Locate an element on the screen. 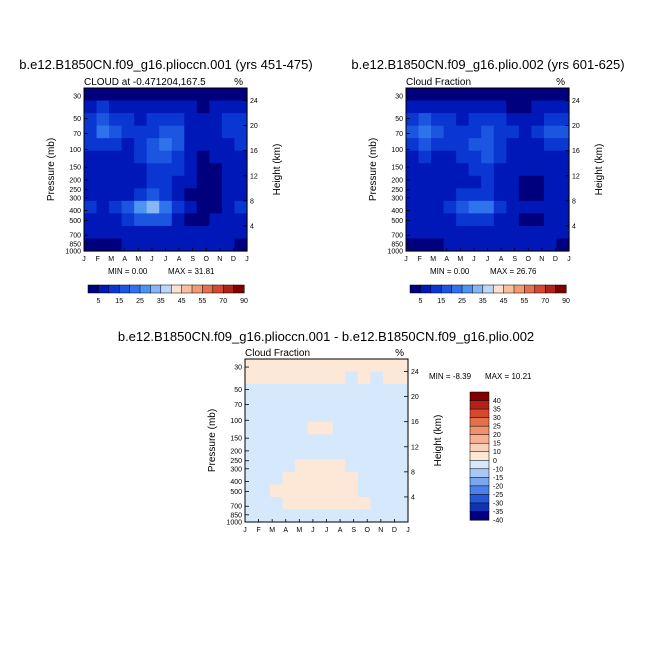 This screenshot has height=659, width=654. y-tick-label: 1000 is located at coordinates (395, 252).